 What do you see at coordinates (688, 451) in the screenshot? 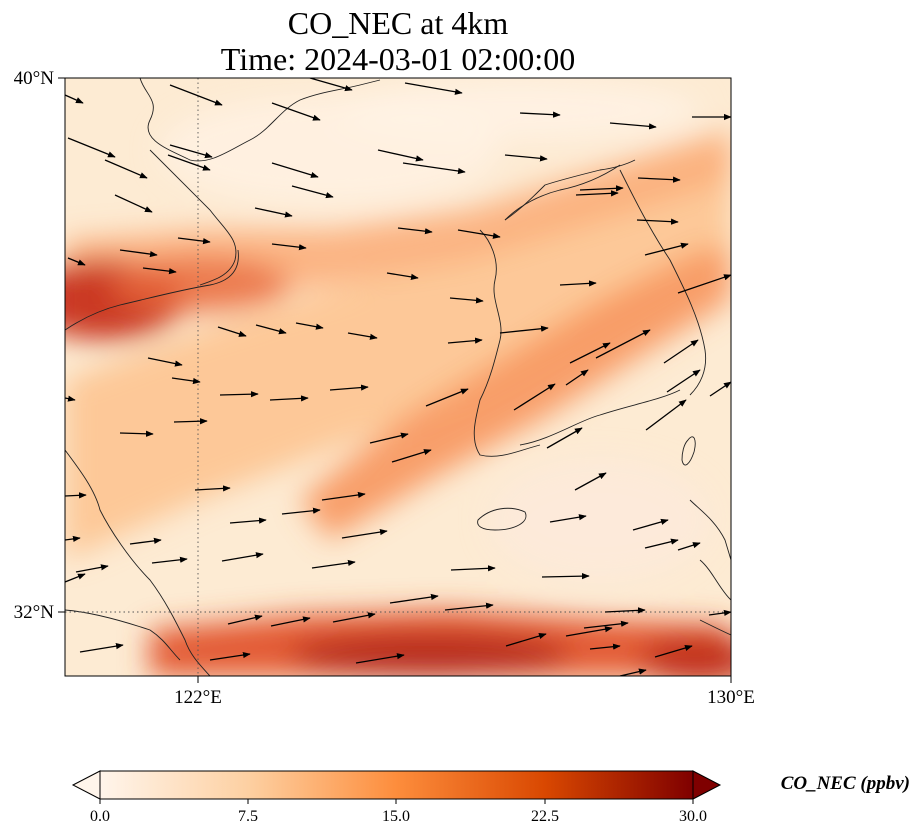
I see `tsushima` at bounding box center [688, 451].